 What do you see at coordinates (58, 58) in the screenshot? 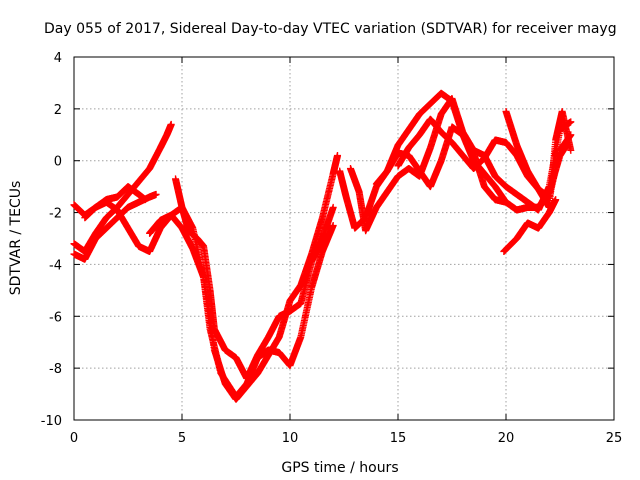
I see `y-tick-label: 4` at bounding box center [58, 58].